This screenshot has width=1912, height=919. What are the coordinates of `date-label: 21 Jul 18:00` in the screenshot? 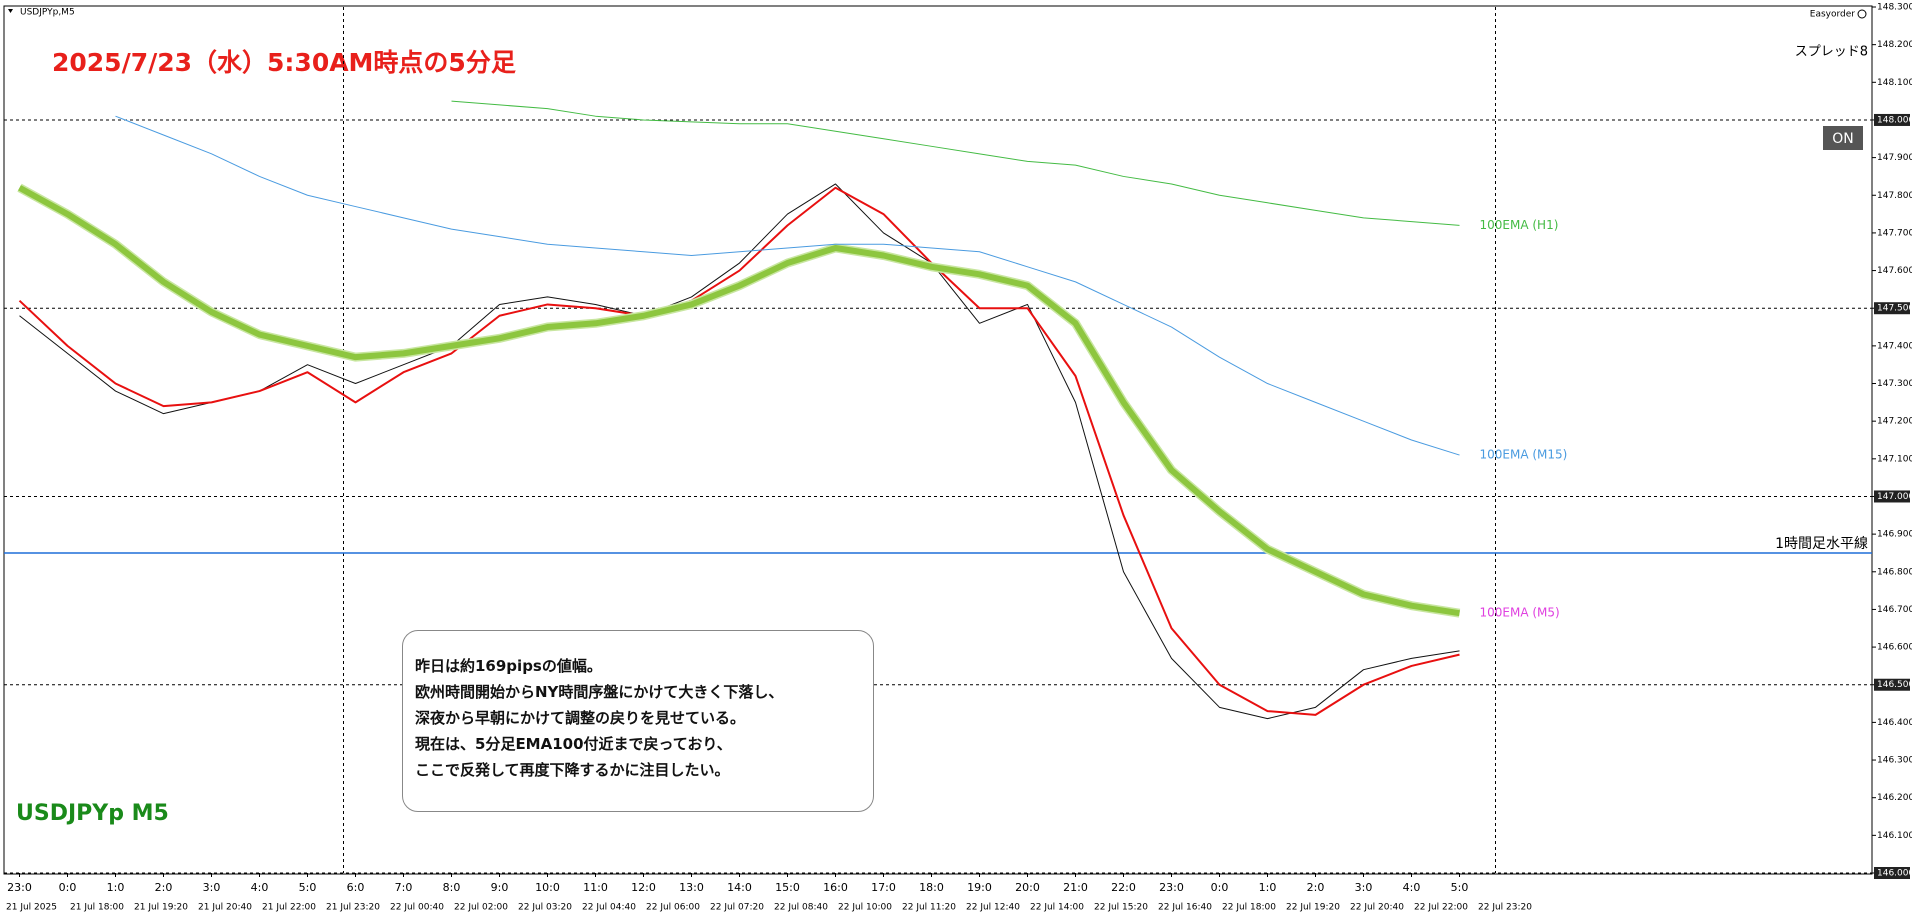 It's located at (97, 908).